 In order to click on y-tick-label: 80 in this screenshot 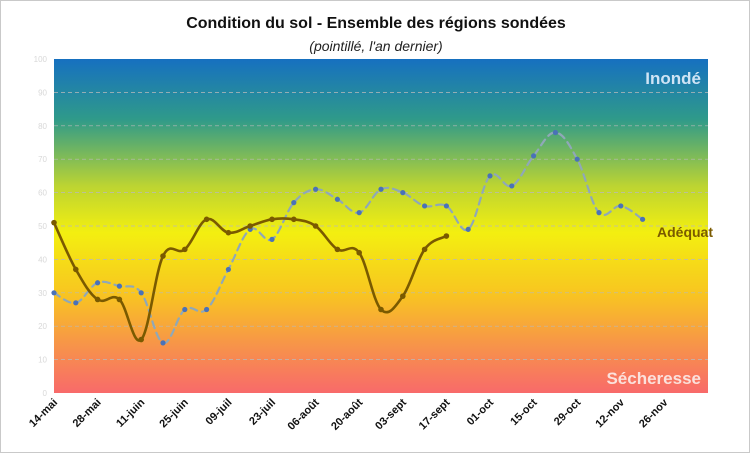, I will do `click(42, 126)`.